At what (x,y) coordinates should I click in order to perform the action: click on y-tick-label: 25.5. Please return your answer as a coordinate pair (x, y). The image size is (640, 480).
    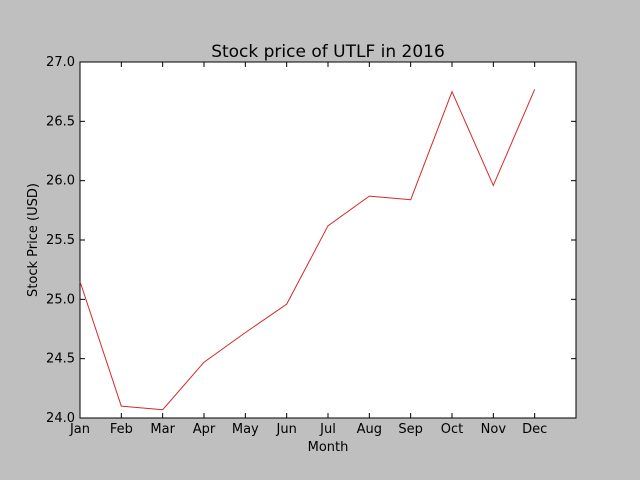
    Looking at the image, I should click on (60, 240).